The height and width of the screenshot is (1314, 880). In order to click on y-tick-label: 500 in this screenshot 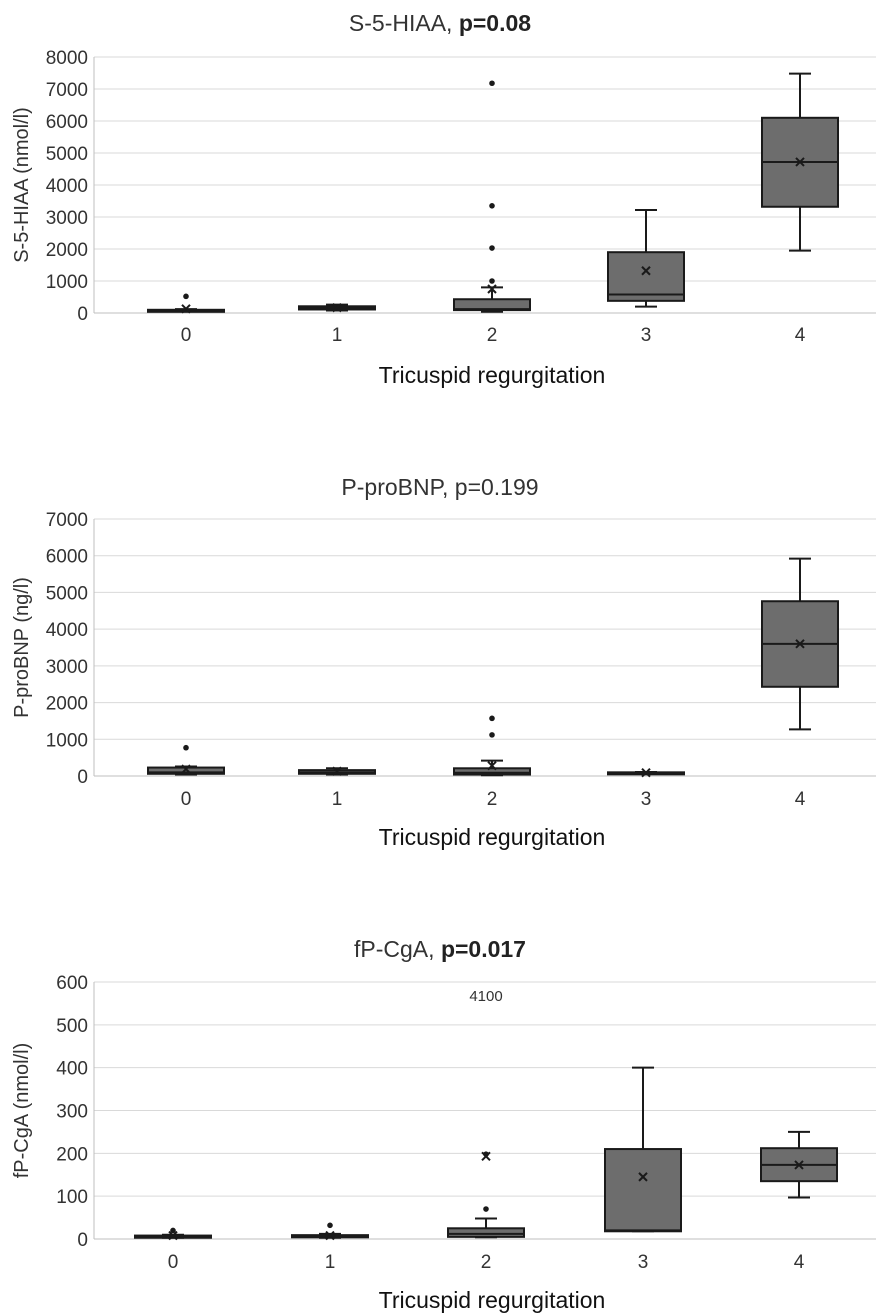, I will do `click(72, 1026)`.